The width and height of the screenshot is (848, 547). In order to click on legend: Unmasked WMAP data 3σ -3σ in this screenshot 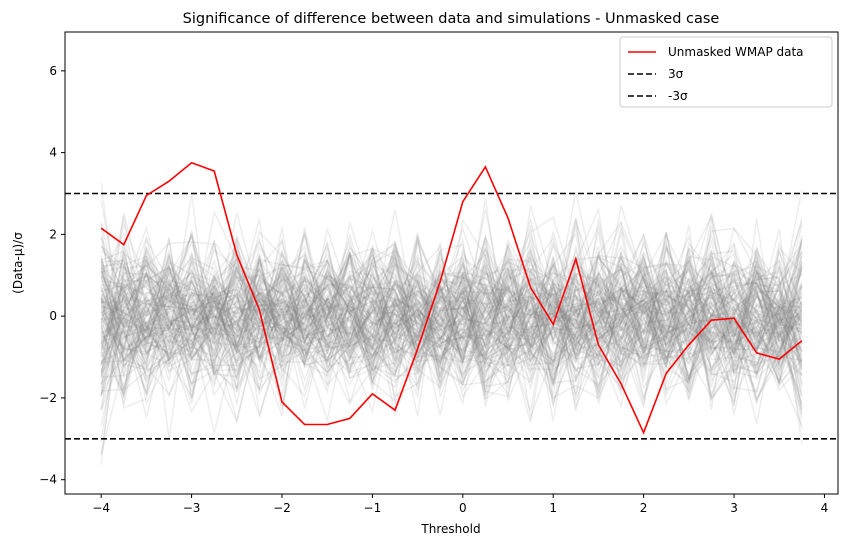, I will do `click(726, 72)`.